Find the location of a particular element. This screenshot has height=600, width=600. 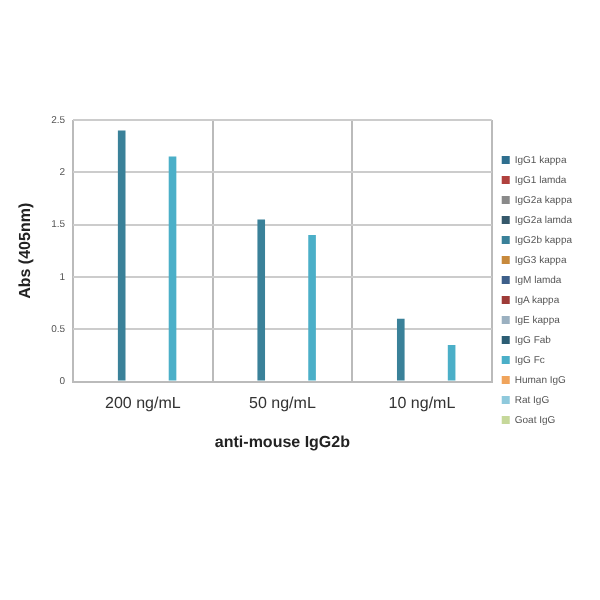

x-axis-title: anti-mouse IgG2b is located at coordinates (282, 441).